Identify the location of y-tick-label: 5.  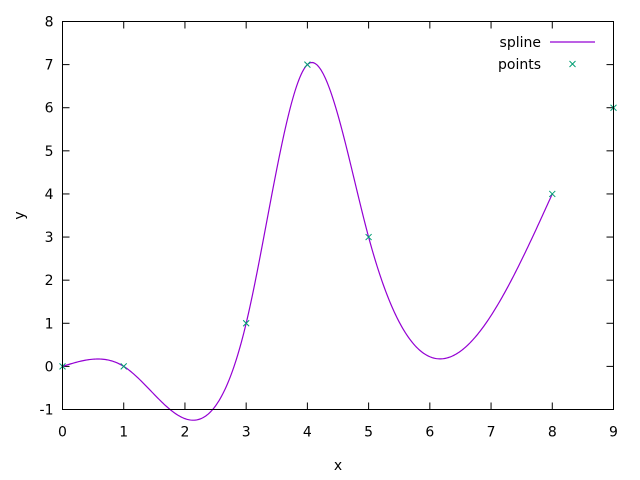
(49, 152).